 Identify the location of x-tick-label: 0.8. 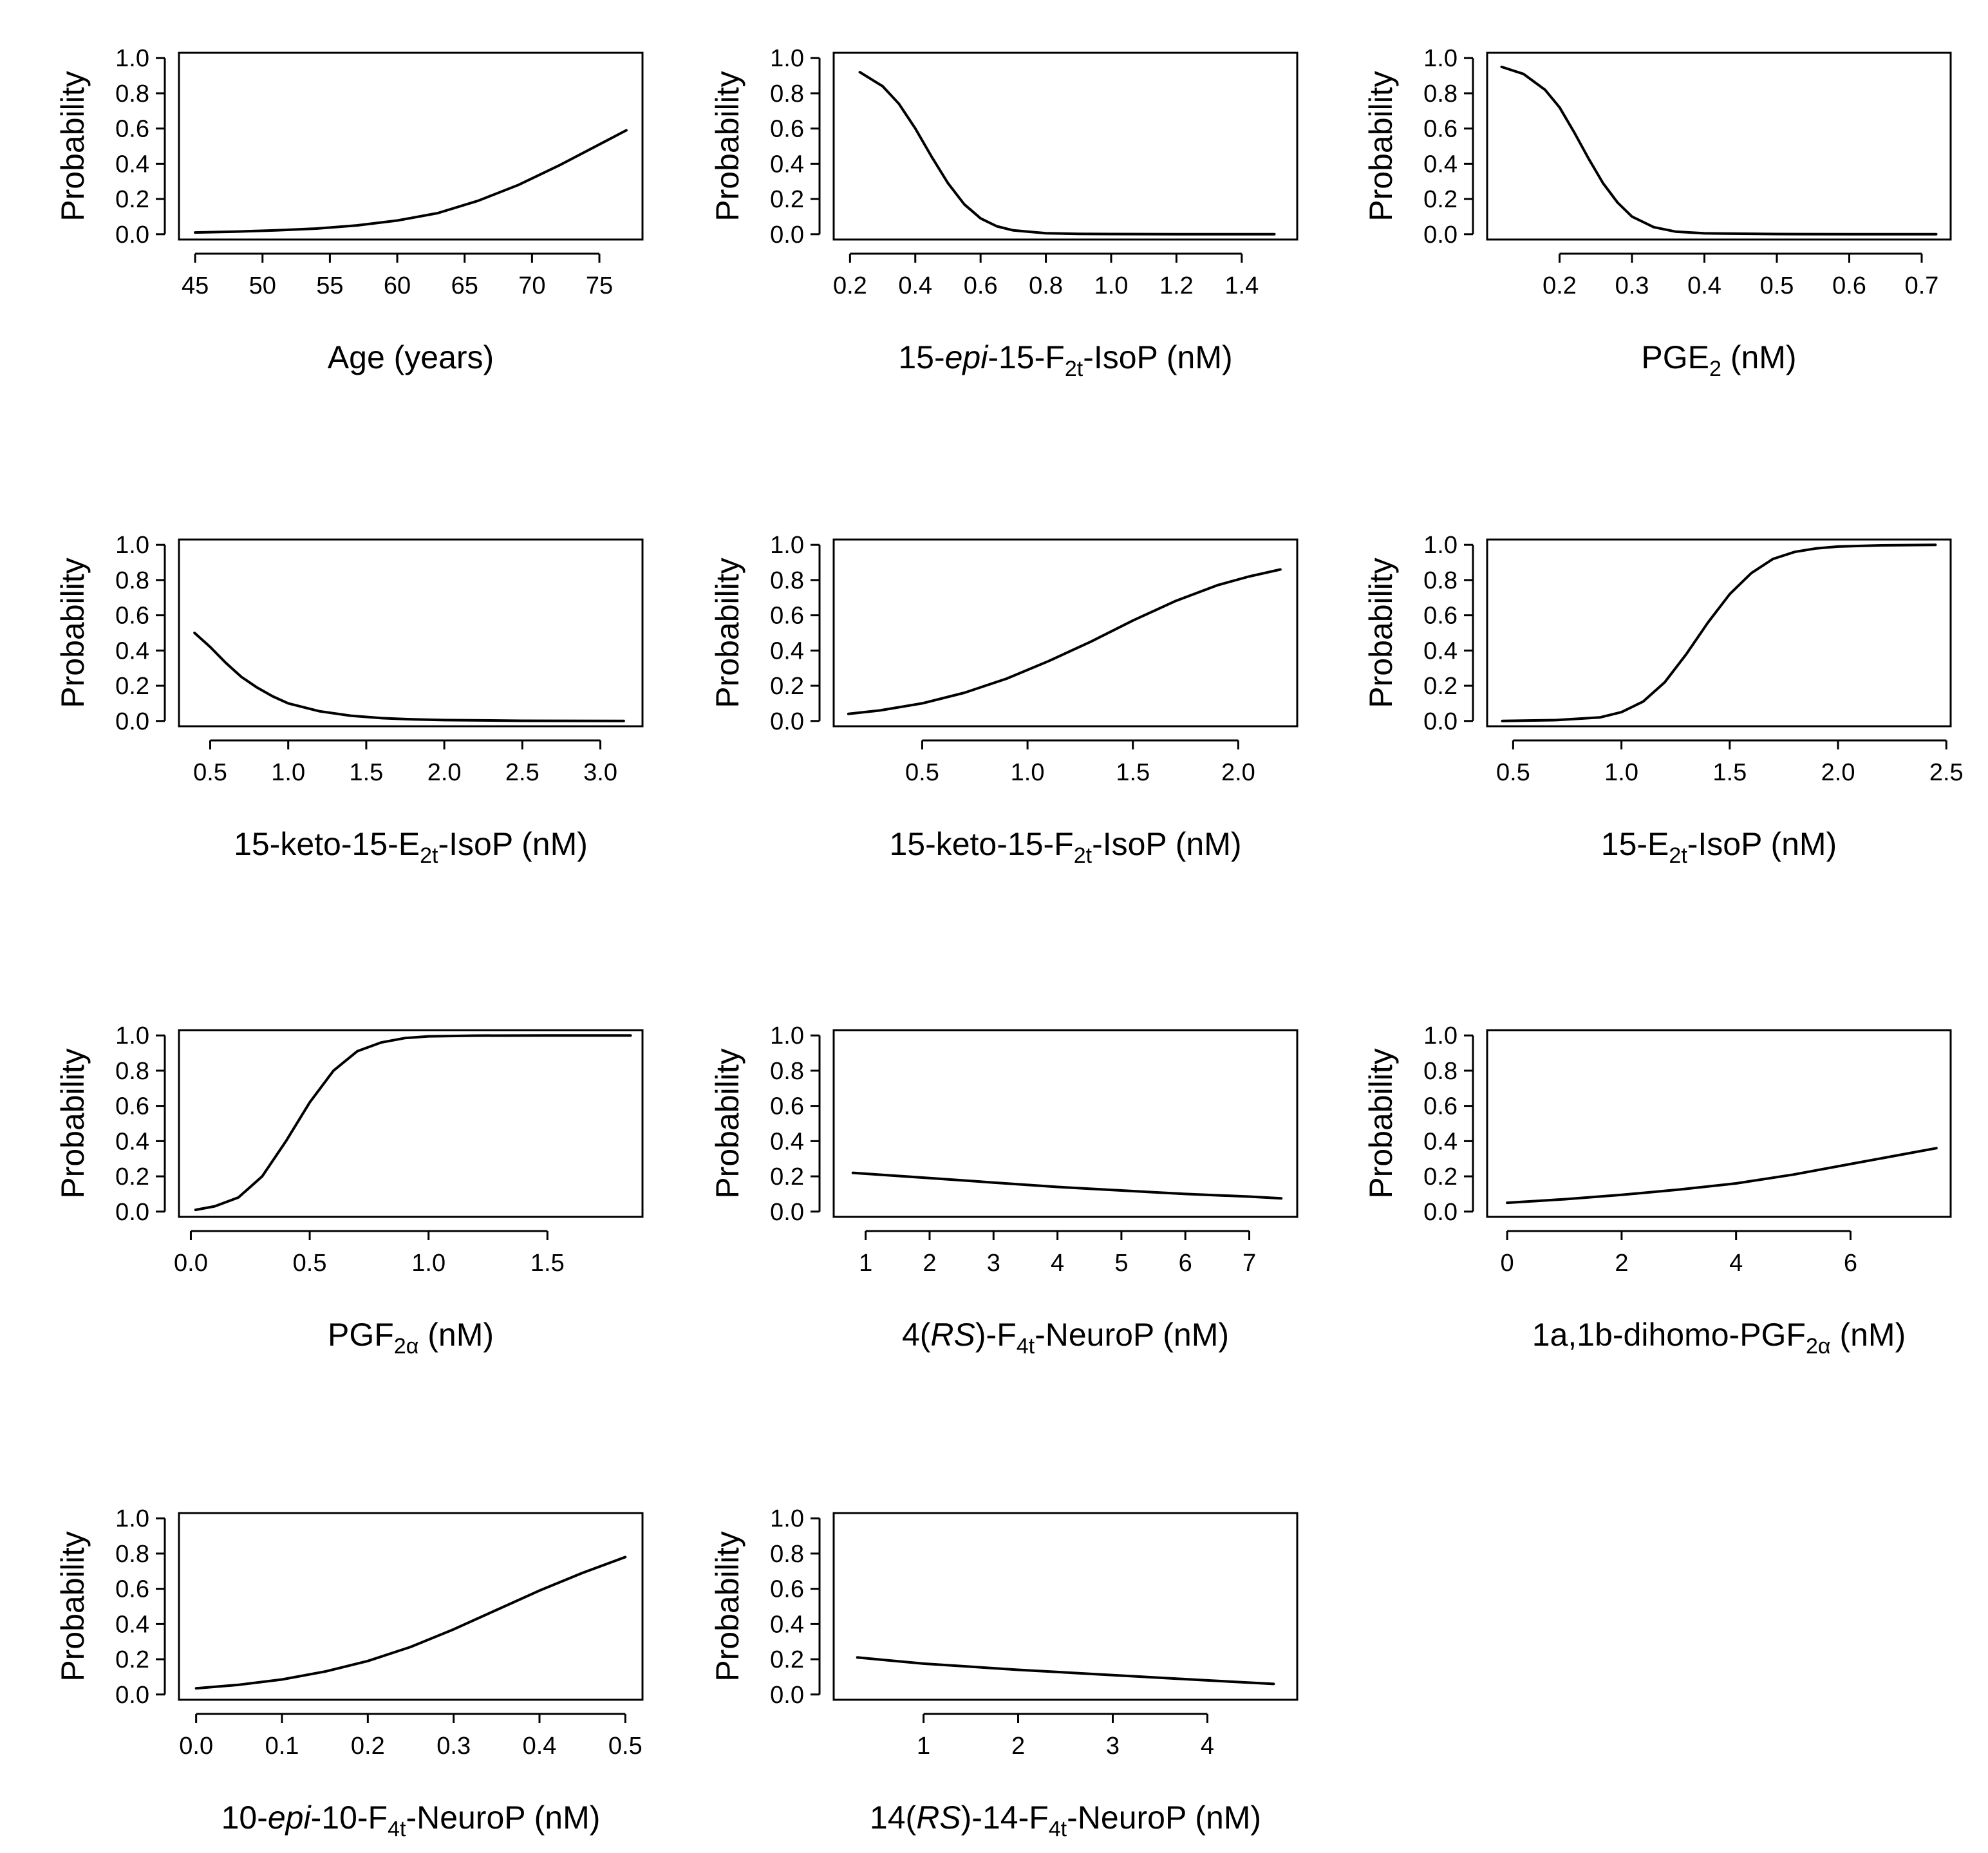
(1046, 285).